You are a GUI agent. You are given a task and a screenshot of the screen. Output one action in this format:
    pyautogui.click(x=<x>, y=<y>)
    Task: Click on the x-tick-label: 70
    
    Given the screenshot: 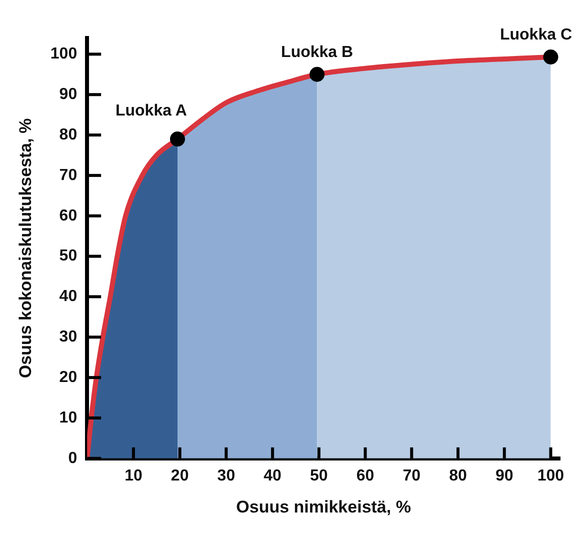 What is the action you would take?
    pyautogui.click(x=411, y=475)
    